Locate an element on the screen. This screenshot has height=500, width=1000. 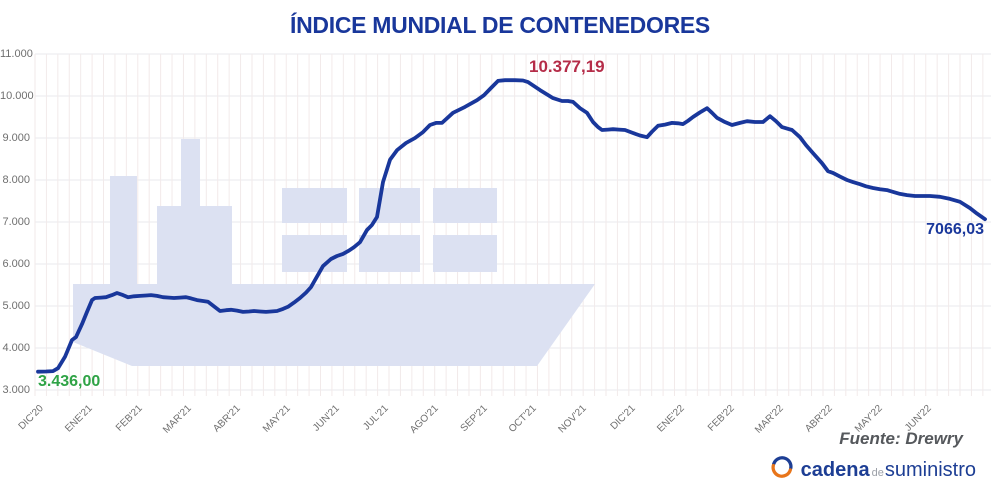
y-tick-label: 5.000 is located at coordinates (16, 306).